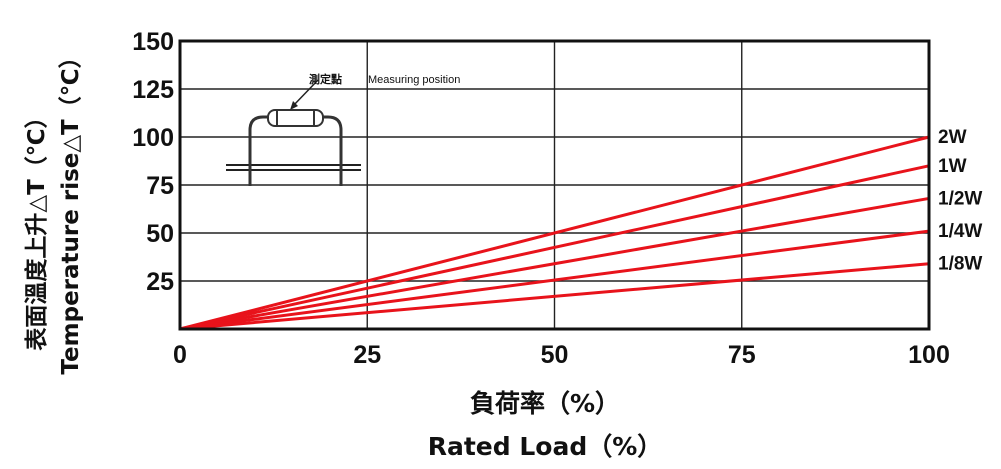 The image size is (1001, 469). What do you see at coordinates (180, 355) in the screenshot?
I see `x-tick-label: 0` at bounding box center [180, 355].